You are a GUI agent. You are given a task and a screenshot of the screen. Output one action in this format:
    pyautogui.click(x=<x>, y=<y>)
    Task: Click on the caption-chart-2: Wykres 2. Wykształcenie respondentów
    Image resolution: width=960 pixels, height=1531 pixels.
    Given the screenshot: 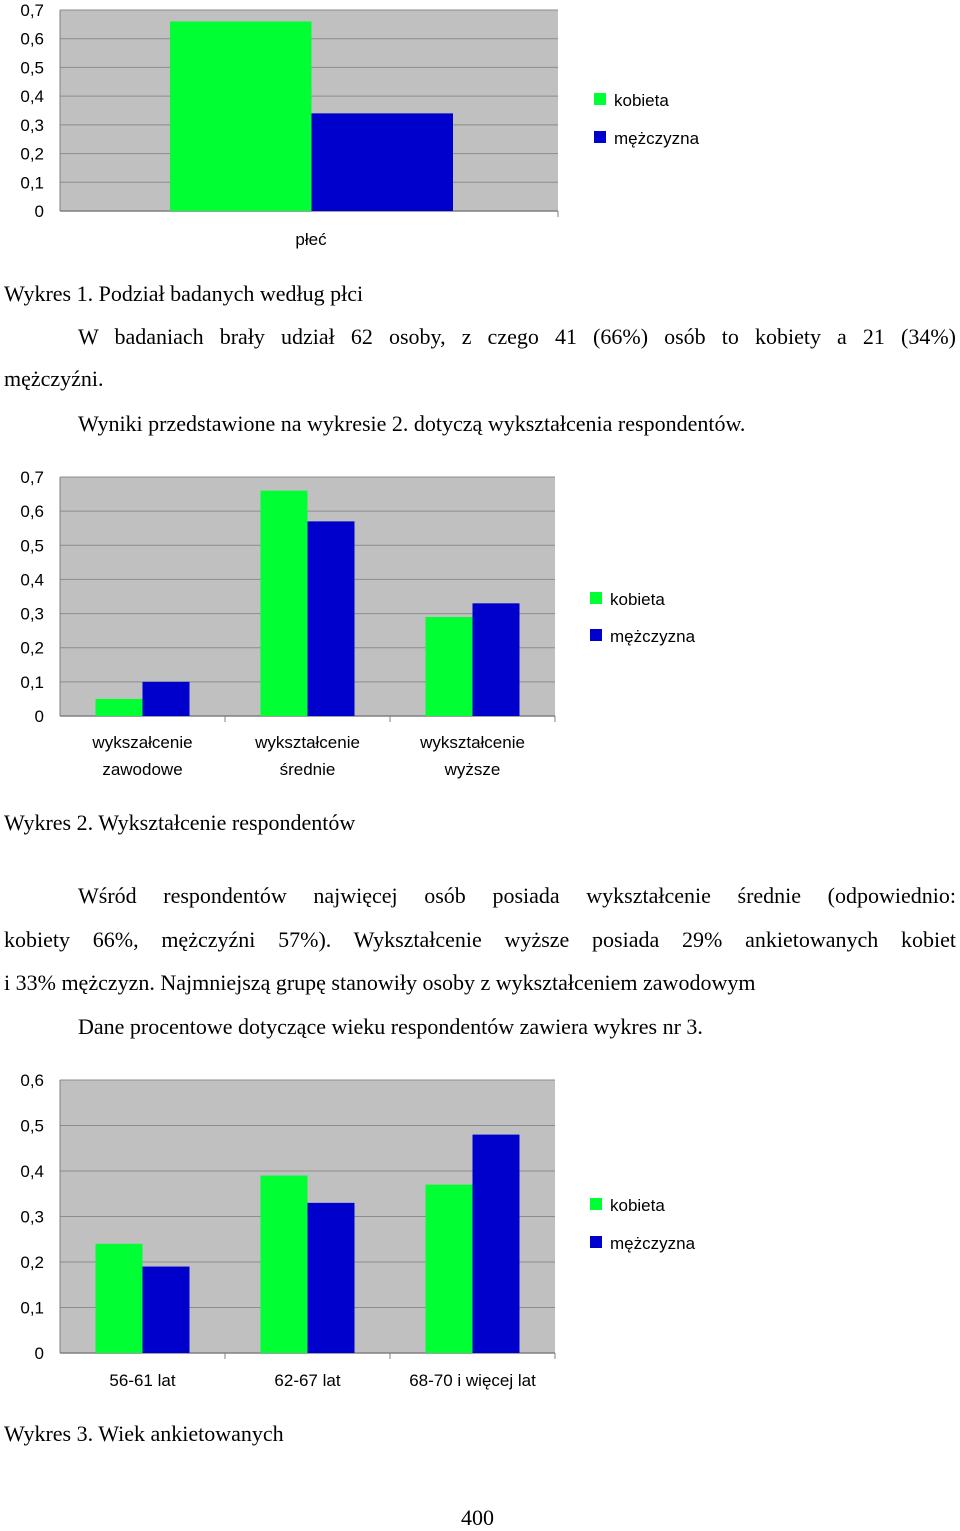 What is the action you would take?
    pyautogui.click(x=180, y=822)
    